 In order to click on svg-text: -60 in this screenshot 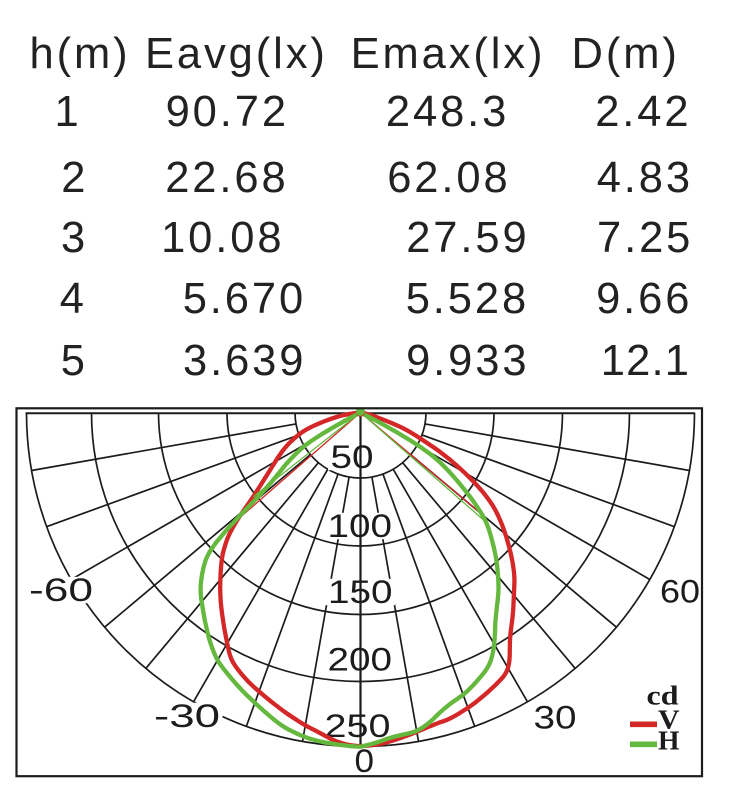, I will do `click(61, 590)`.